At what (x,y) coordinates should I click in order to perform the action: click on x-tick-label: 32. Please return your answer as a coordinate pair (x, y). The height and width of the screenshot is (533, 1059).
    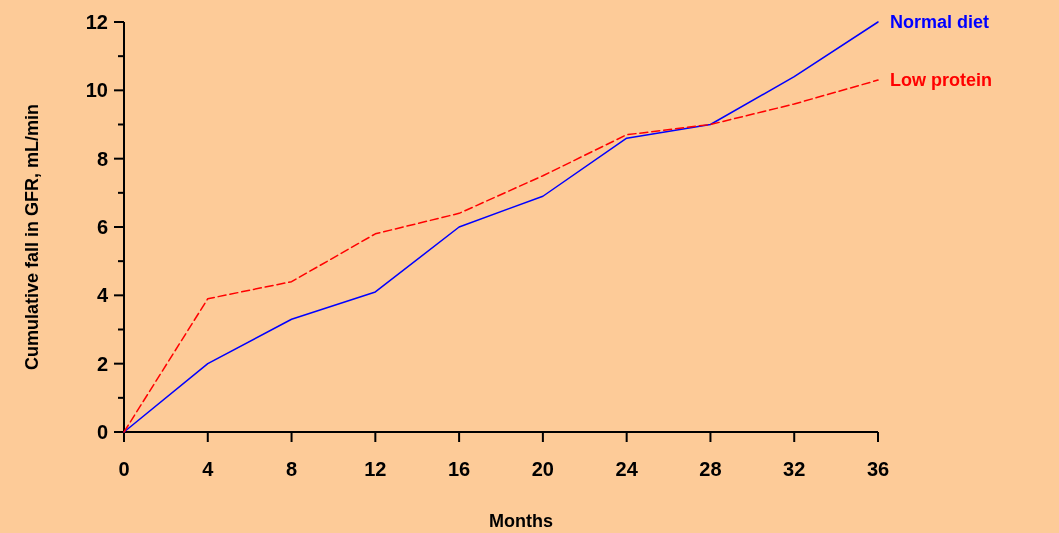
    Looking at the image, I should click on (794, 469).